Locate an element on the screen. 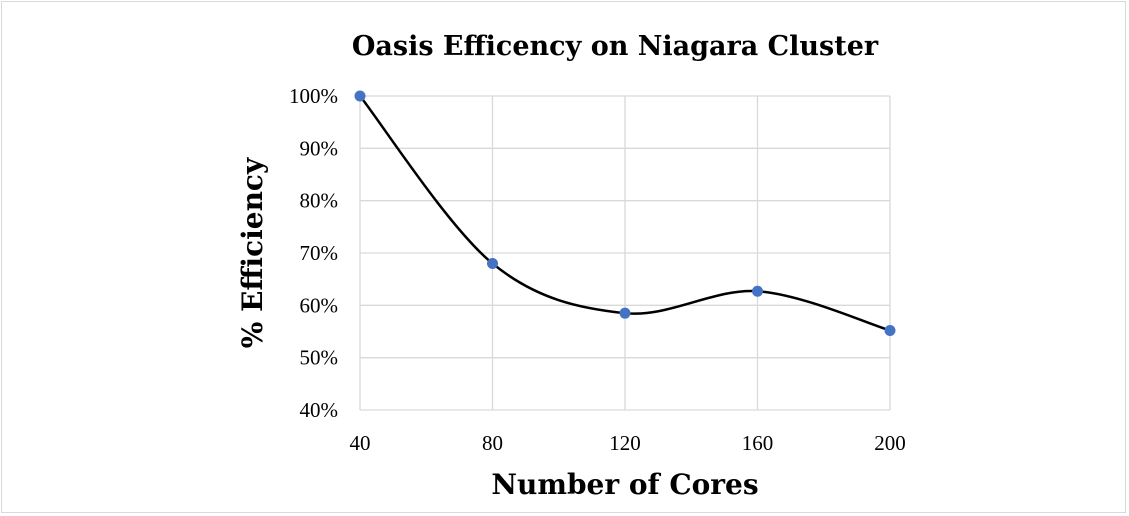 Image resolution: width=1129 pixels, height=516 pixels. y-tick-label: 80% is located at coordinates (319, 201).